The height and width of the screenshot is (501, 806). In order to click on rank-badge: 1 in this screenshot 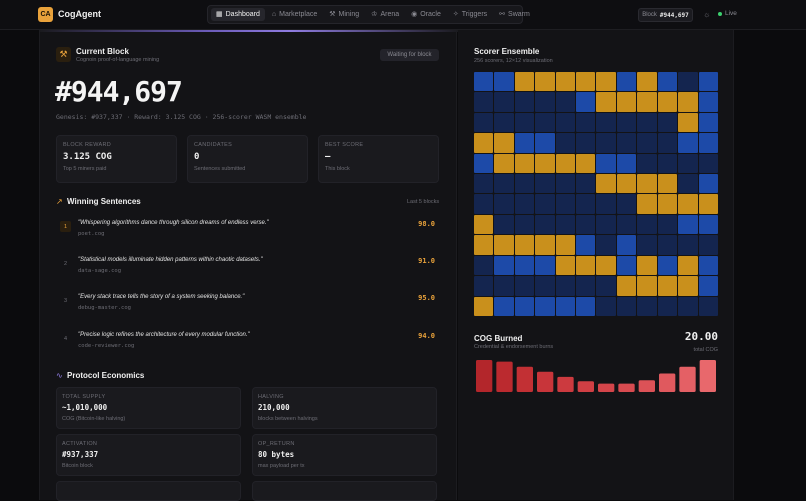, I will do `click(65, 226)`.